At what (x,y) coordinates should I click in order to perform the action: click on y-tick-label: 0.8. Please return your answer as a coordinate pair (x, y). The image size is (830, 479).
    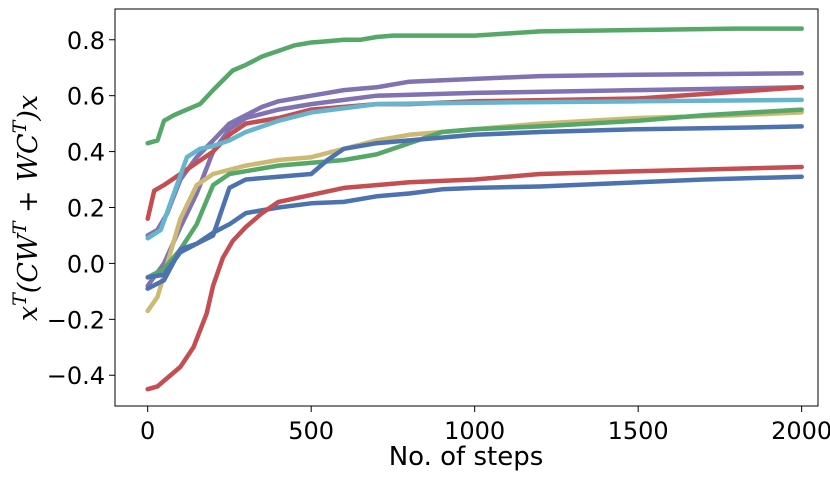
    Looking at the image, I should click on (86, 41).